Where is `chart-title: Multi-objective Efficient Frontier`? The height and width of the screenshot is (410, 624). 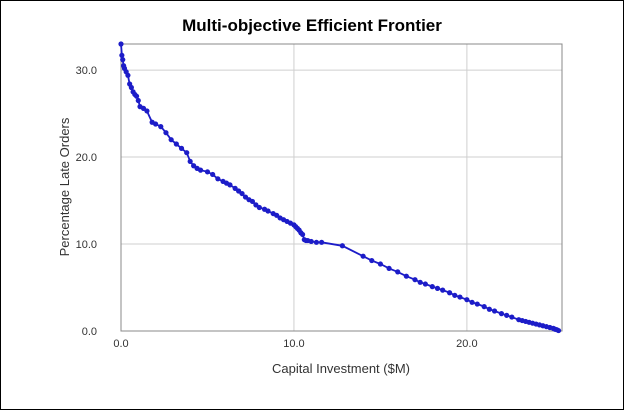
chart-title: Multi-objective Efficient Frontier is located at coordinates (312, 25).